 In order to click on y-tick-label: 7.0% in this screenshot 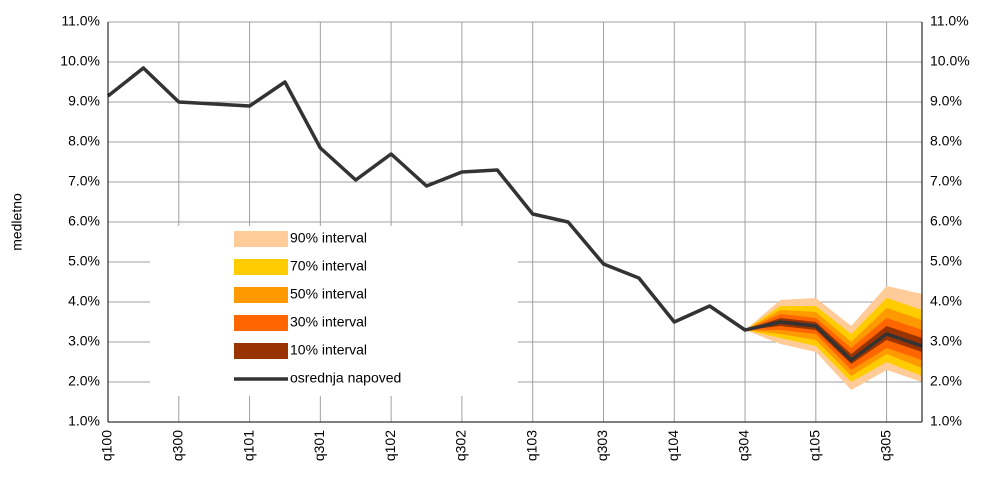, I will do `click(84, 181)`.